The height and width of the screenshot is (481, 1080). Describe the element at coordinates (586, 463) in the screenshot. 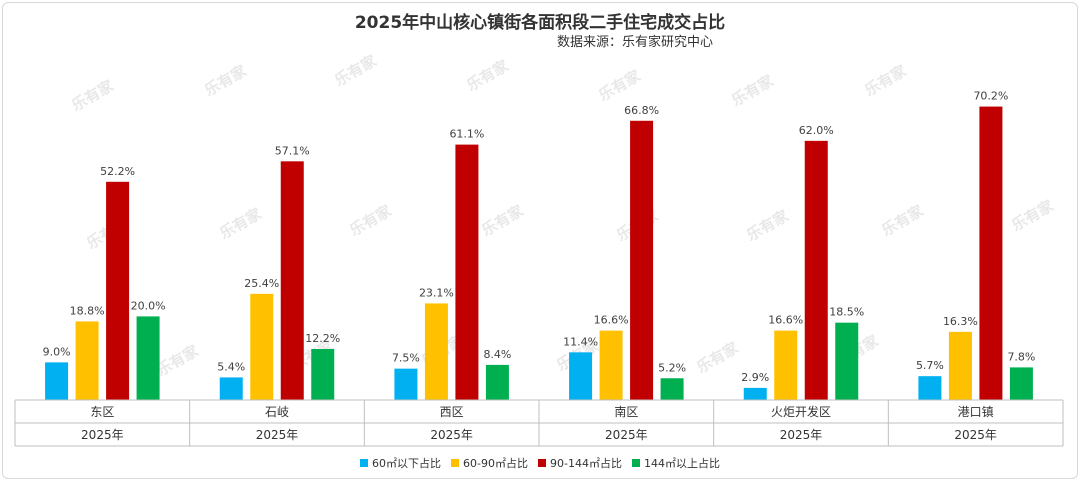

I see `legend-label-90-144: 90-144㎡占比` at that location.